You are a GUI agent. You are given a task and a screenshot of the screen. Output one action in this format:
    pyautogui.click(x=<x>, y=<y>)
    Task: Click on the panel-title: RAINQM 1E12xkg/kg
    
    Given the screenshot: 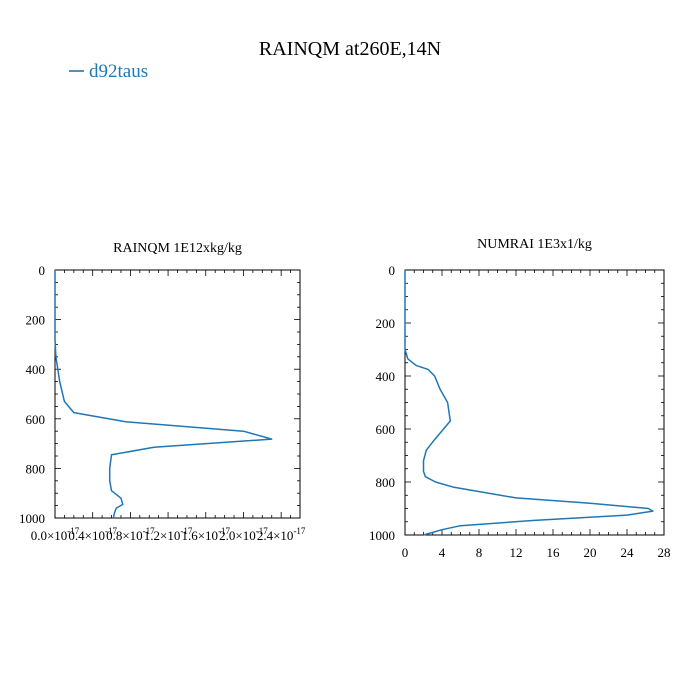 What is the action you would take?
    pyautogui.click(x=177, y=248)
    